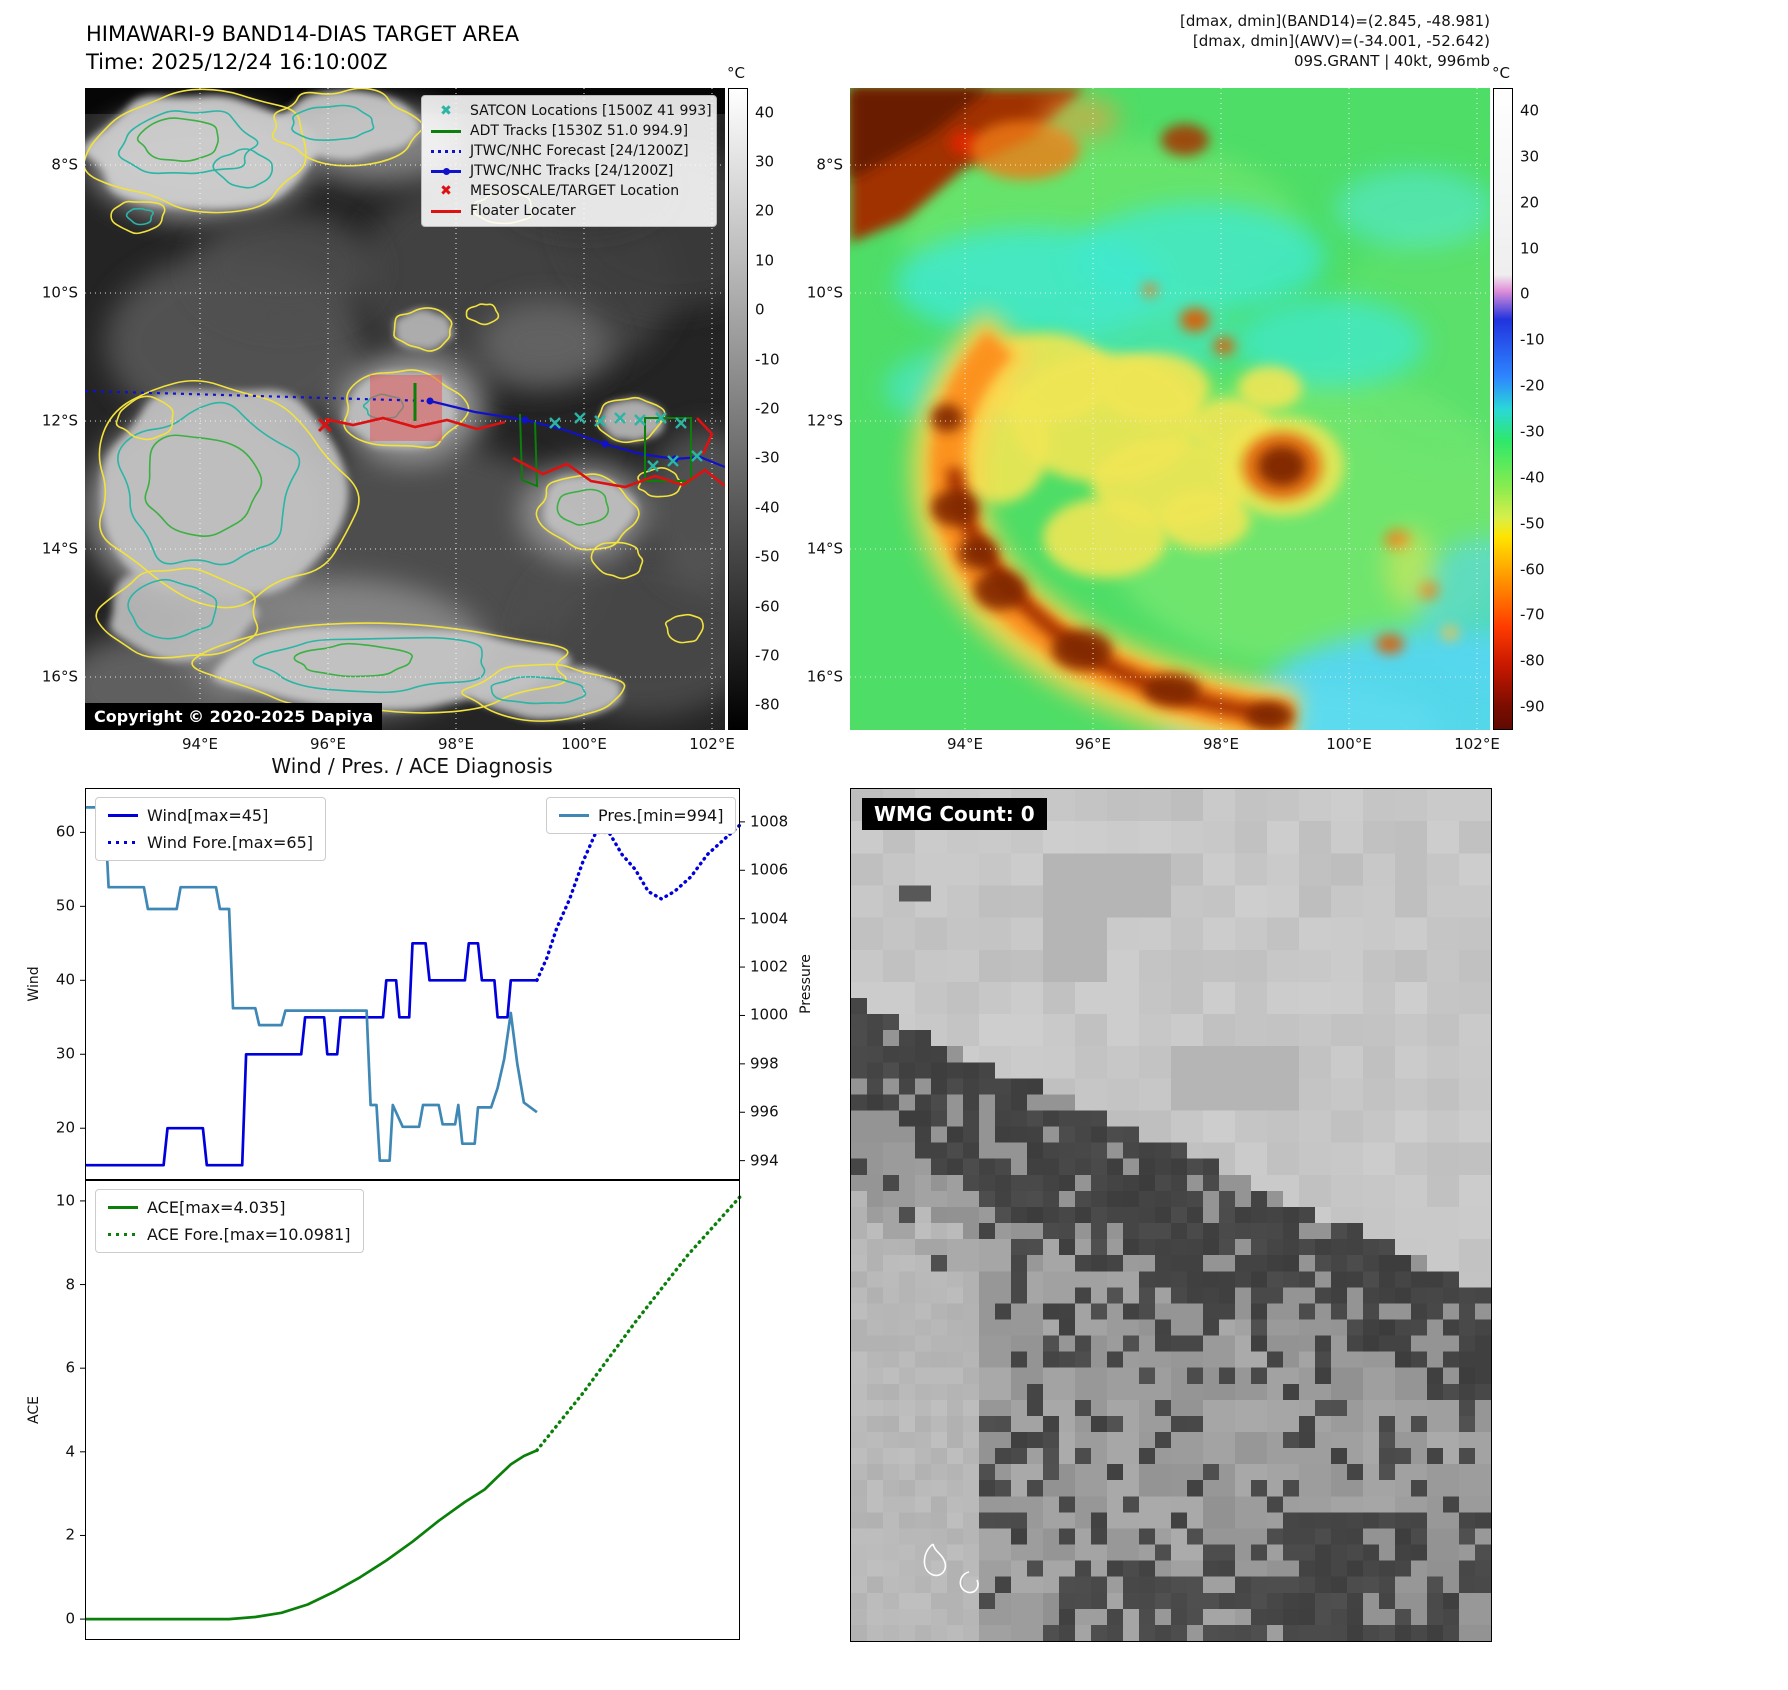  I want to click on band14-lat-tick: 8°S, so click(64, 164).